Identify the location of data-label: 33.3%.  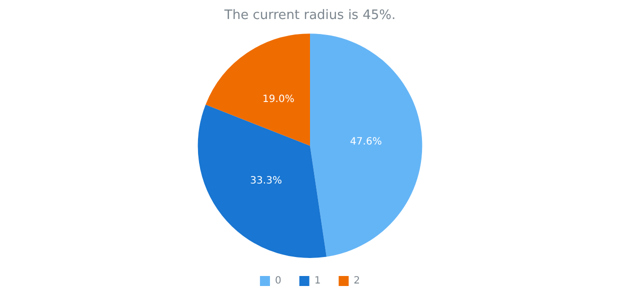
(266, 180).